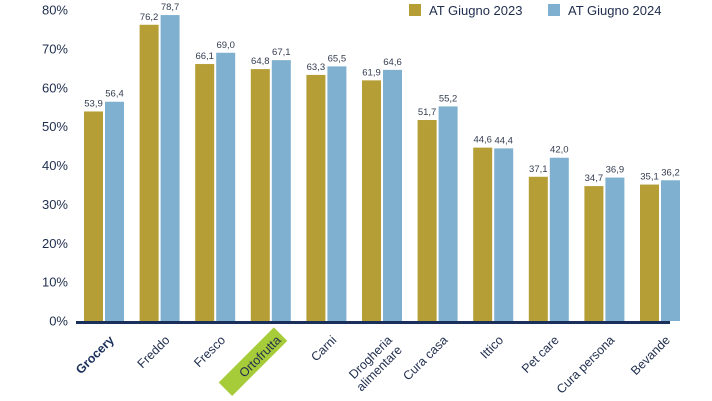  Describe the element at coordinates (55, 48) in the screenshot. I see `y-tick-label: 70%` at that location.